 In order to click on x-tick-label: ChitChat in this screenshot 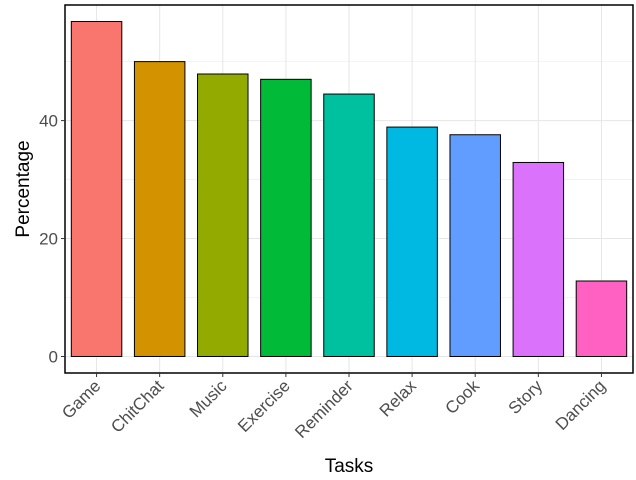, I will do `click(137, 406)`.